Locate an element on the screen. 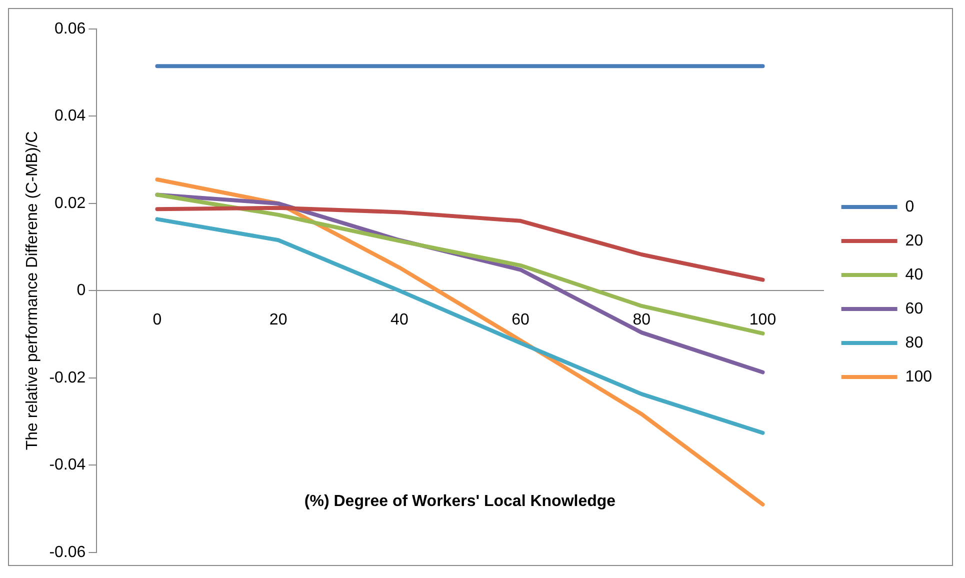 The image size is (965, 578). y-tick-label: 0 is located at coordinates (81, 291).